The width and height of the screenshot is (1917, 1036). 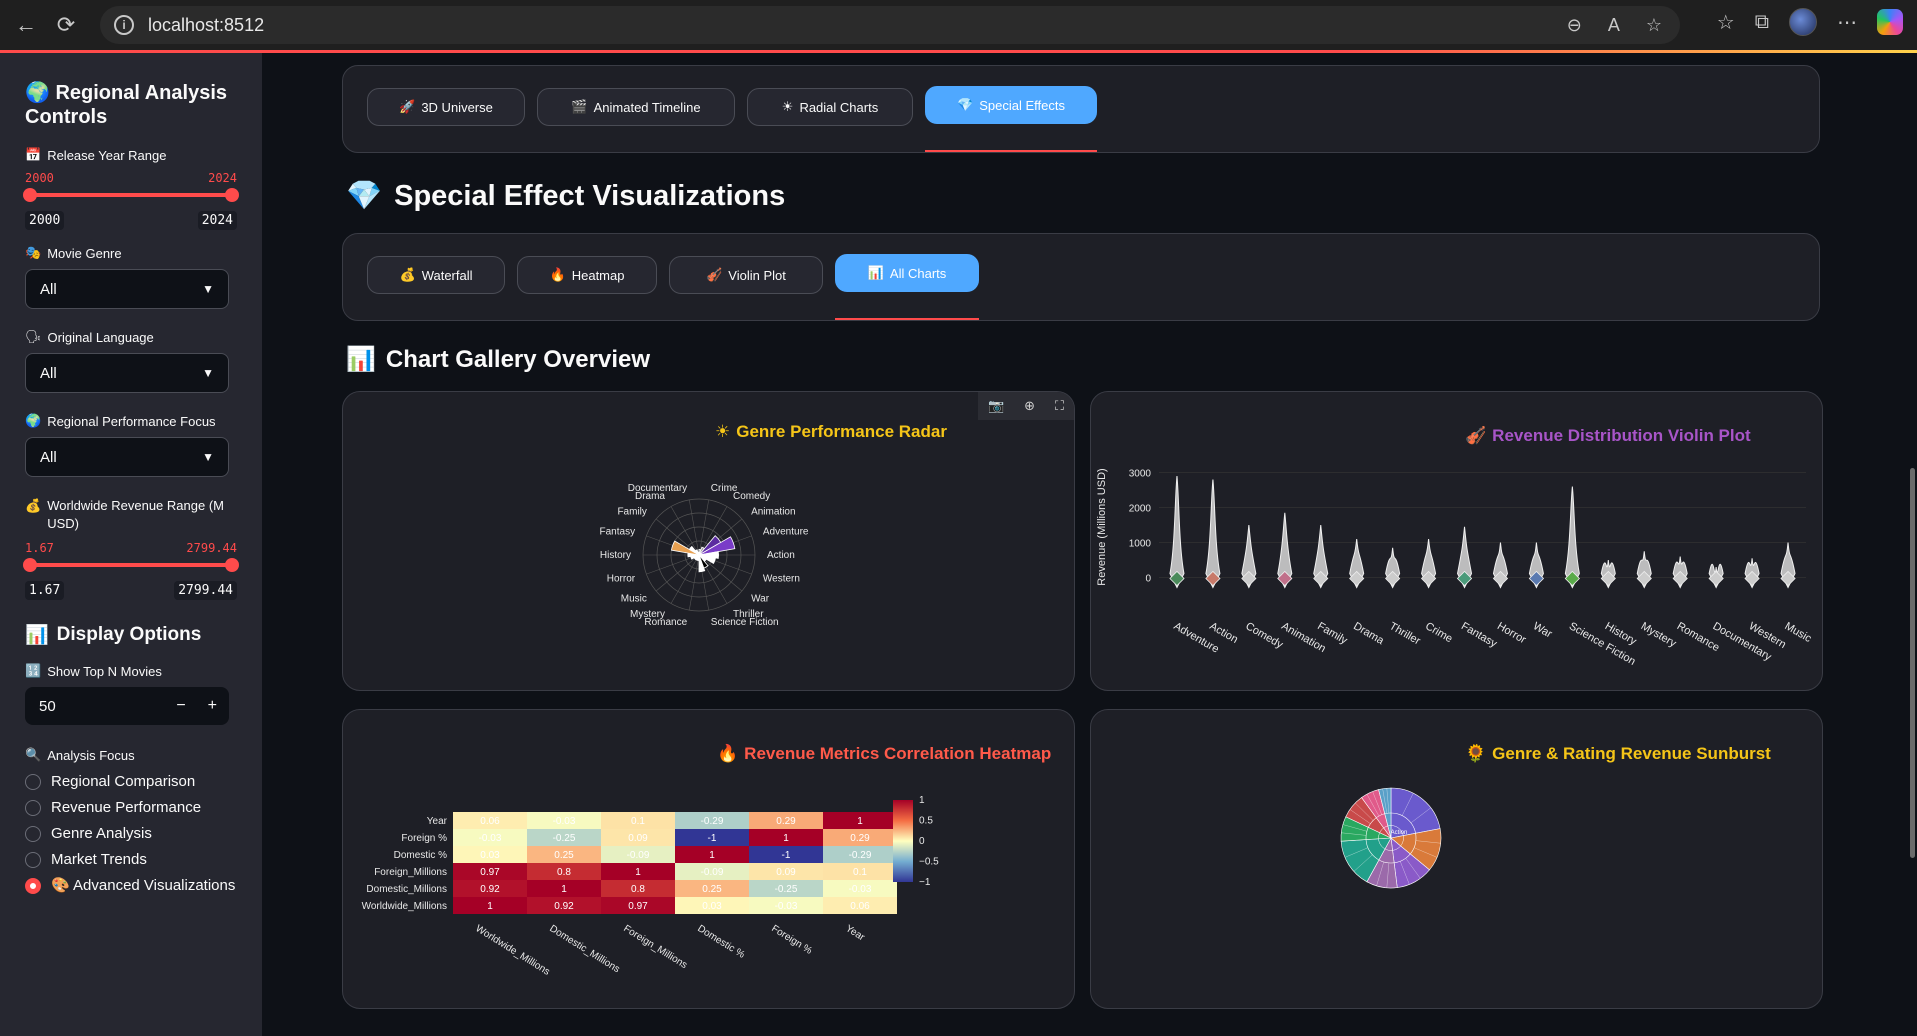 I want to click on radar-axis-label: Western, so click(x=781, y=578).